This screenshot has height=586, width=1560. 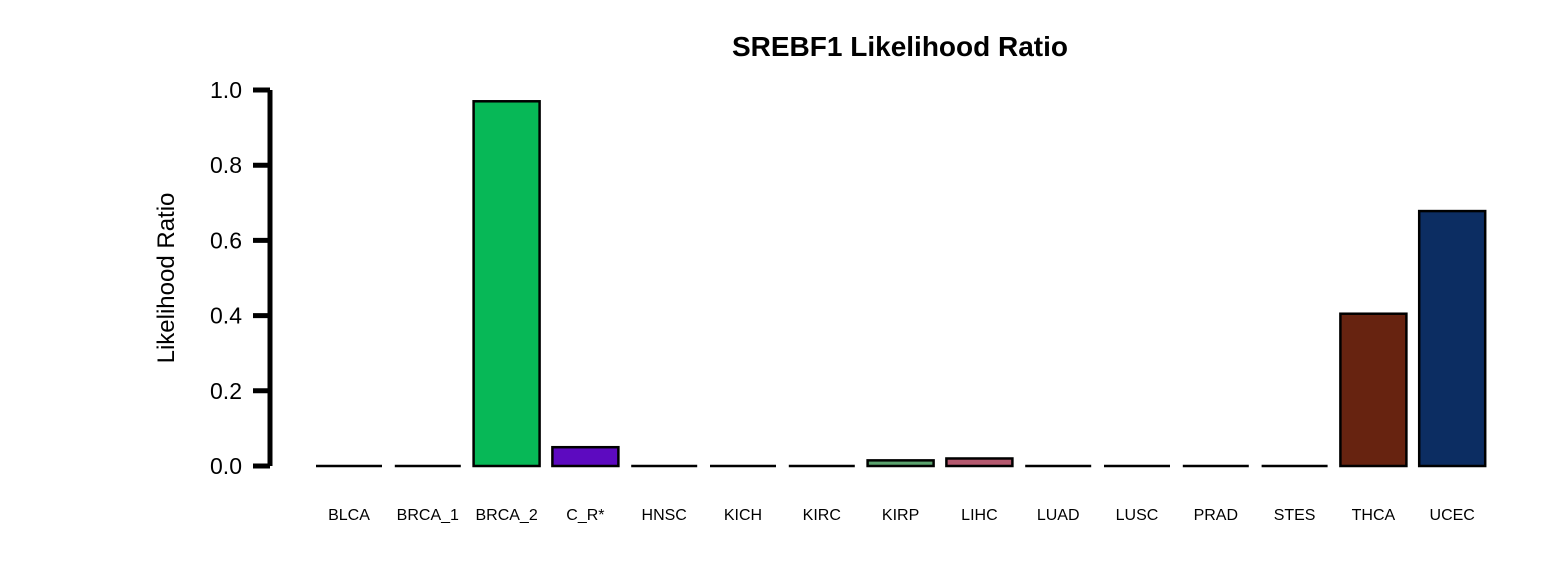 What do you see at coordinates (585, 515) in the screenshot?
I see `x-tick-label: C_R*` at bounding box center [585, 515].